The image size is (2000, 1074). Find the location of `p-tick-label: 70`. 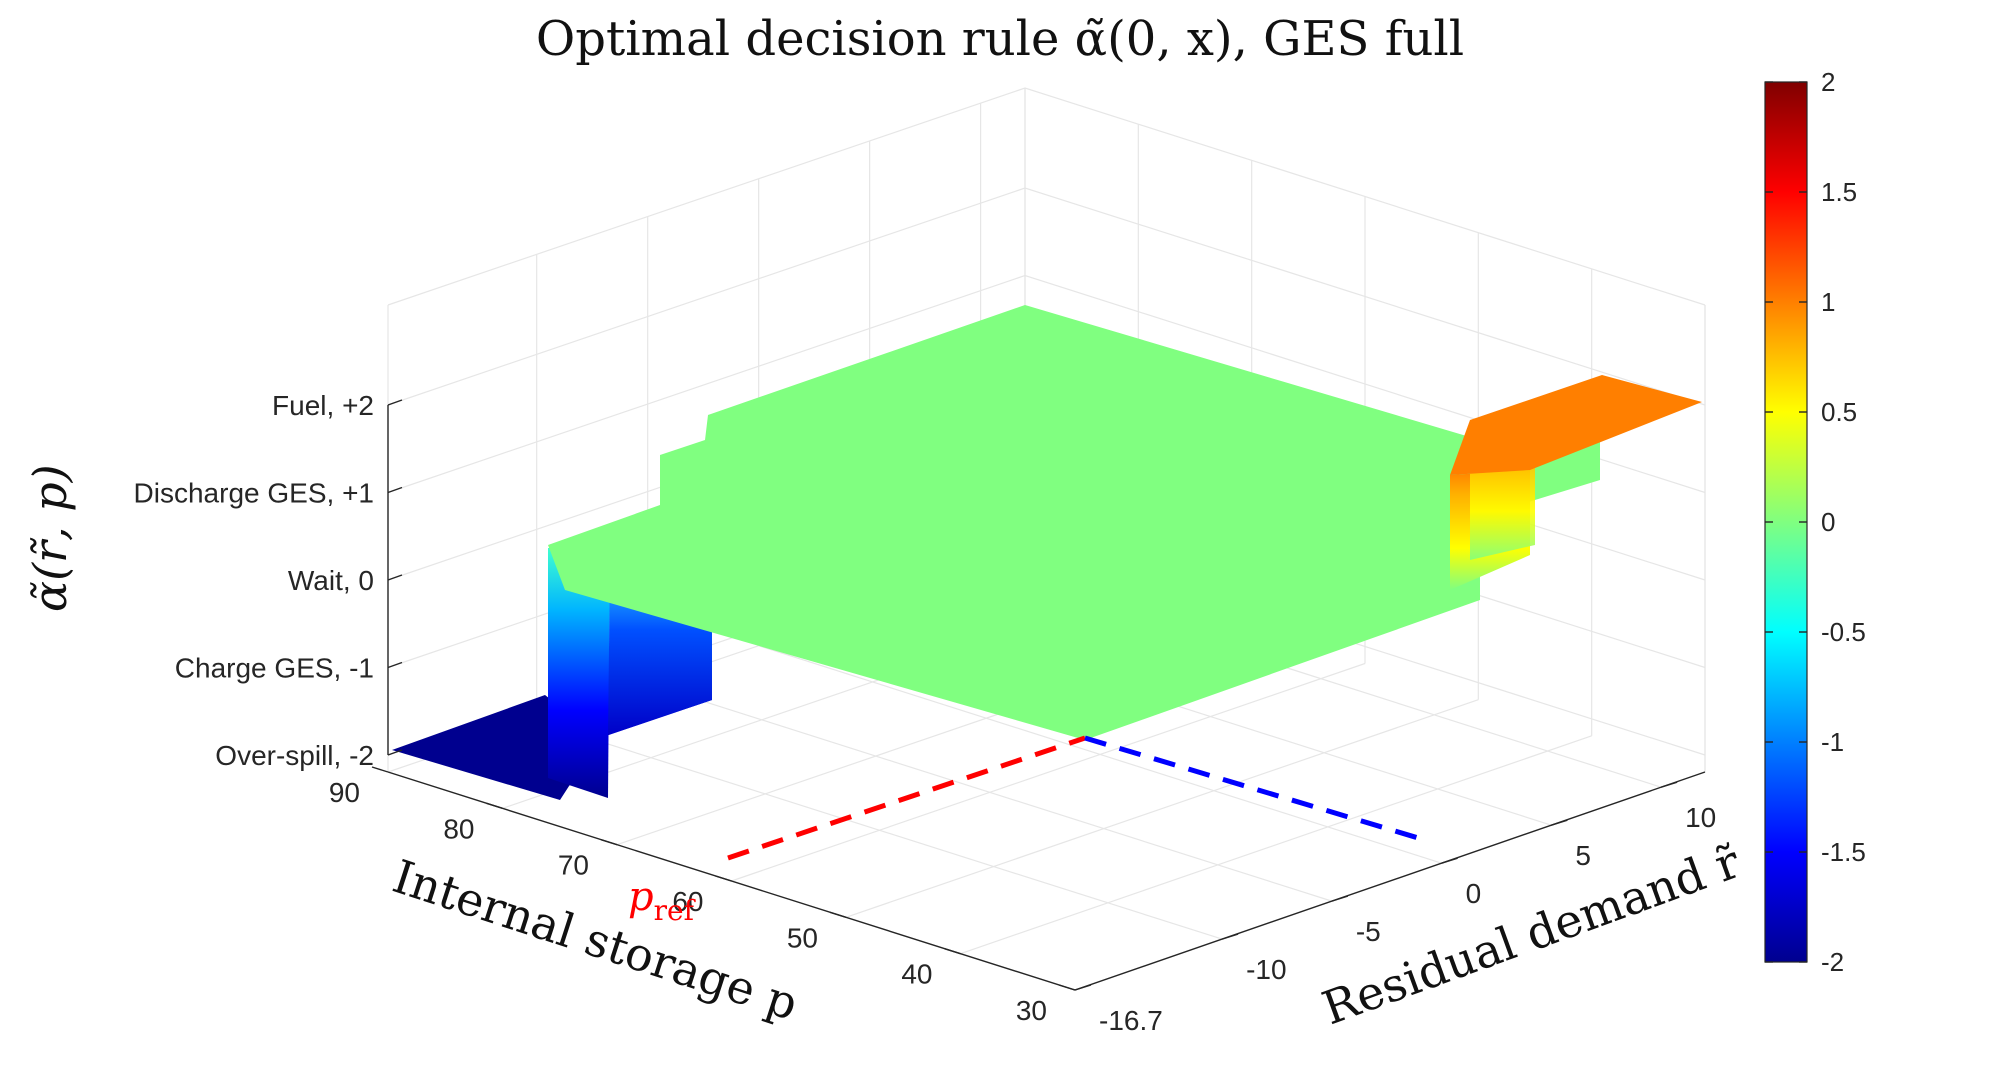

p-tick-label: 70 is located at coordinates (573, 865).